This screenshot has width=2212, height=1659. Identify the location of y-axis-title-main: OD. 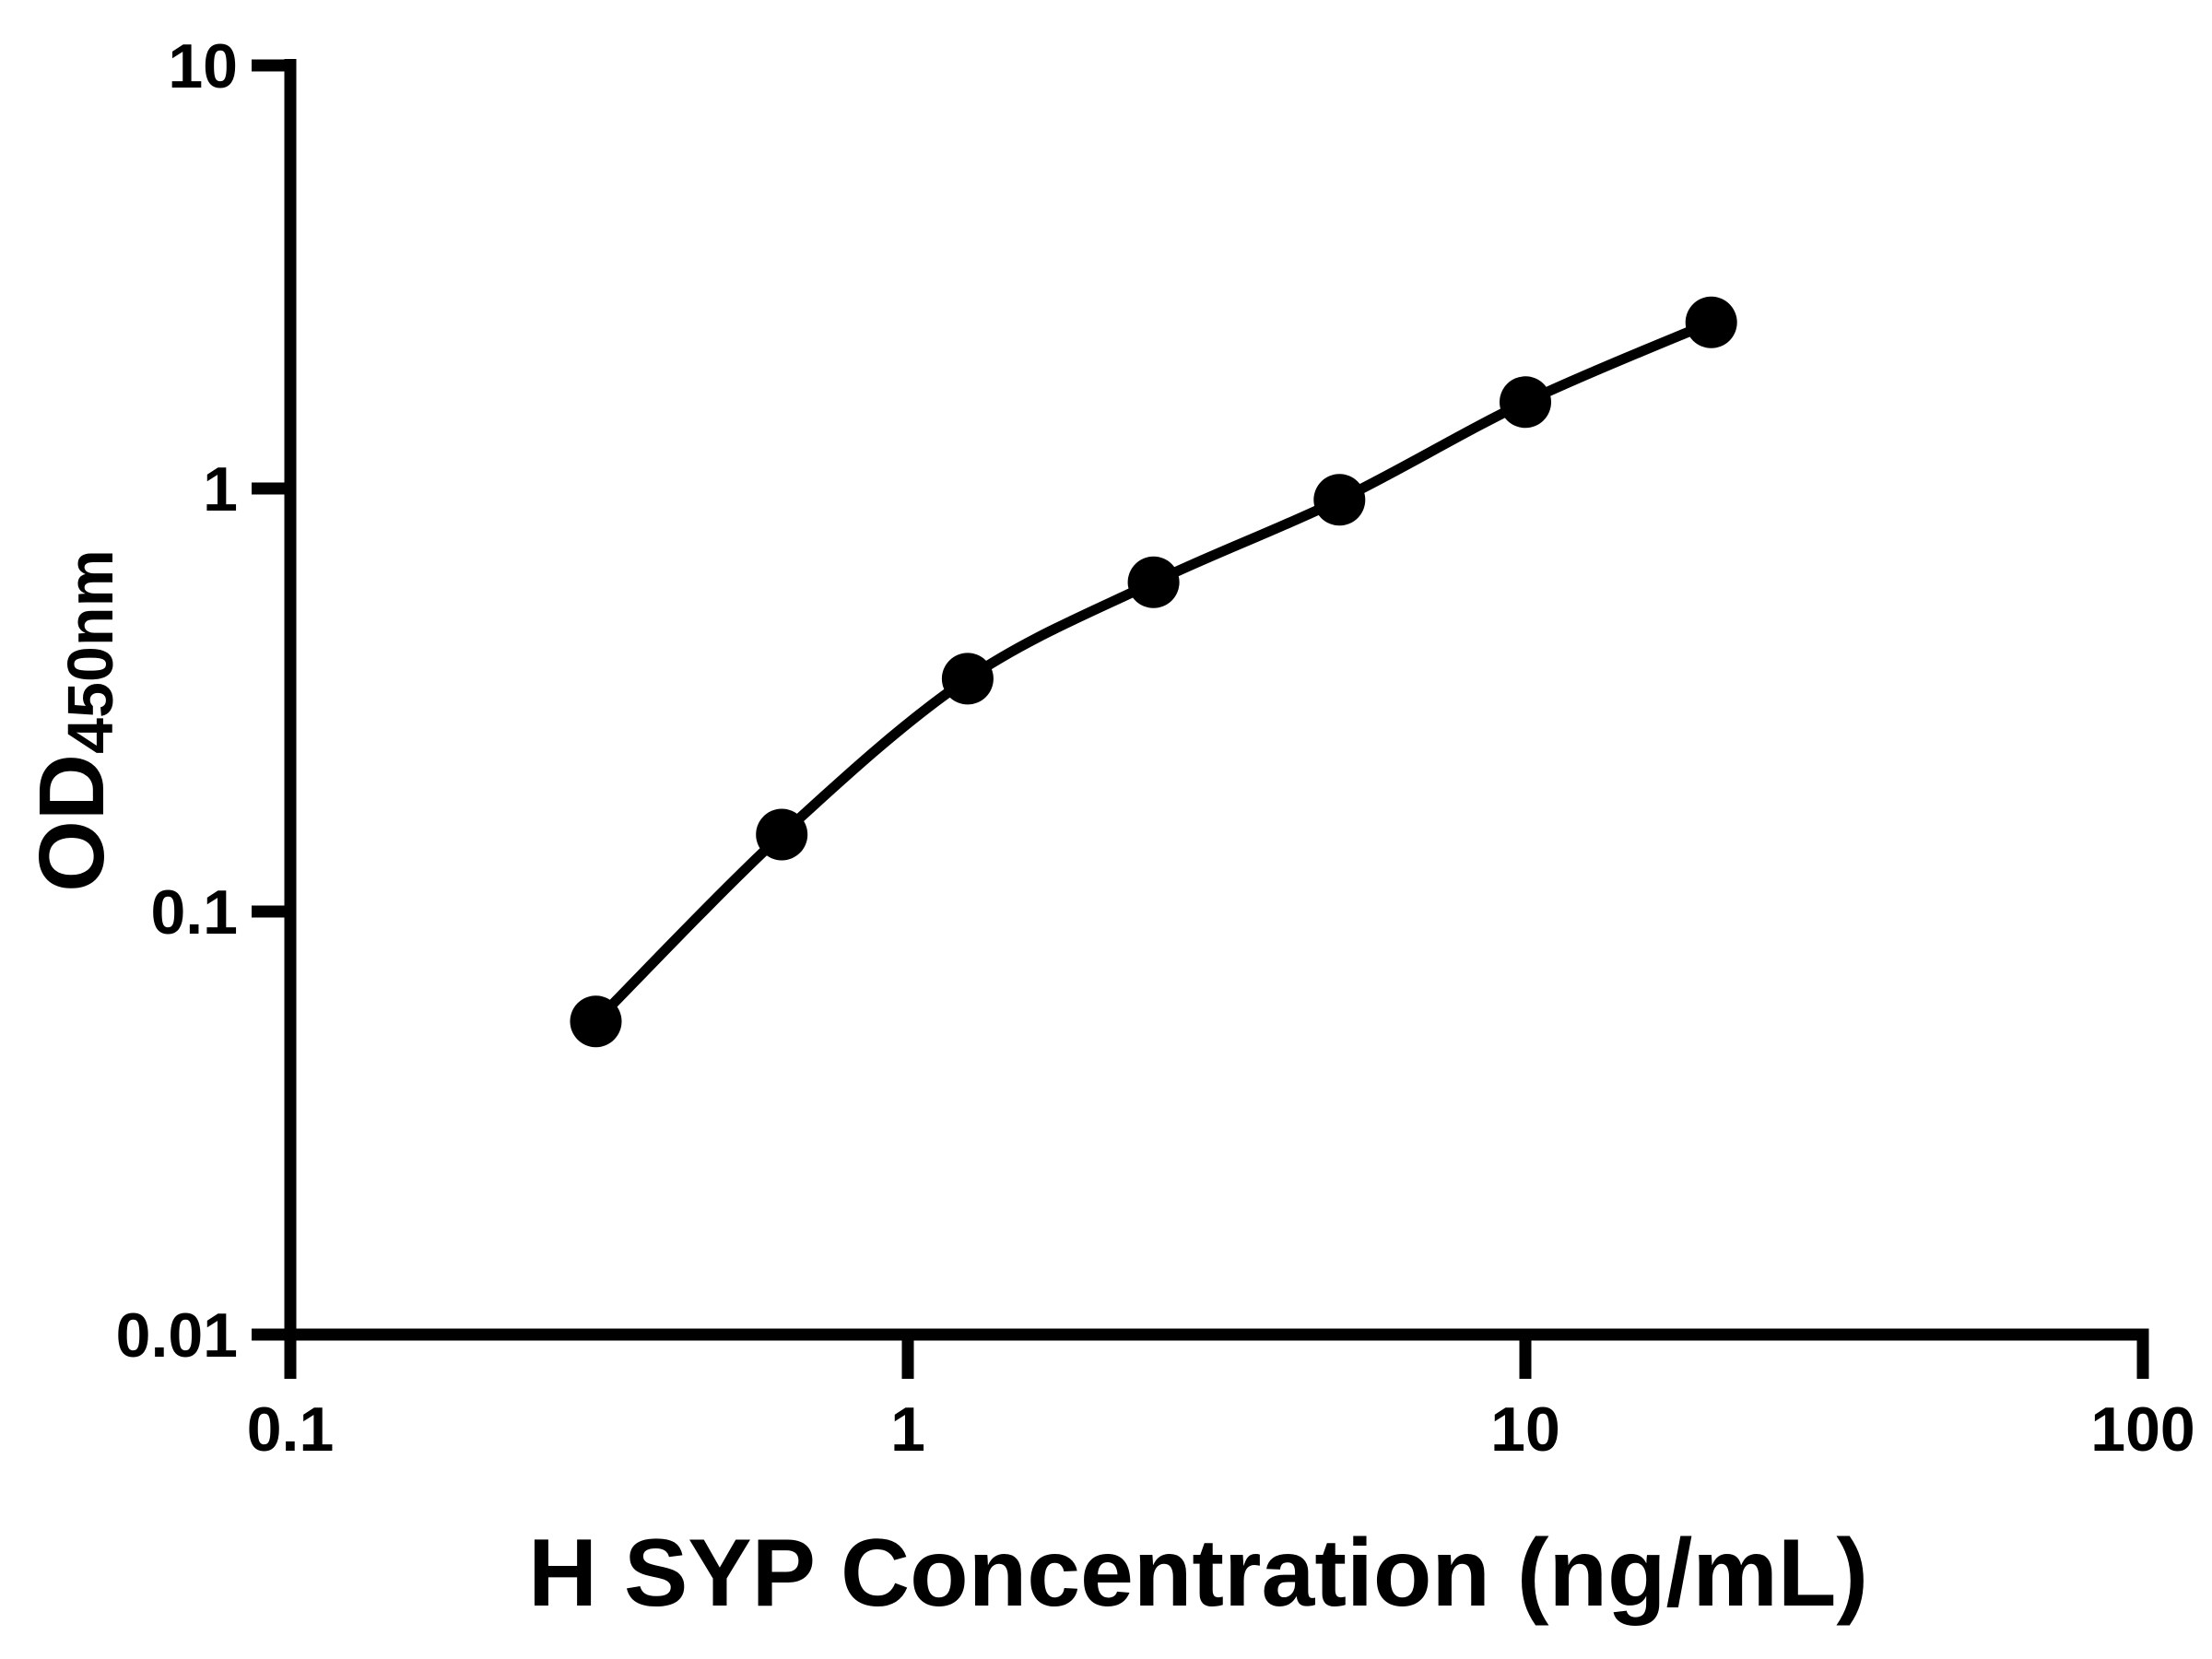
(72, 823).